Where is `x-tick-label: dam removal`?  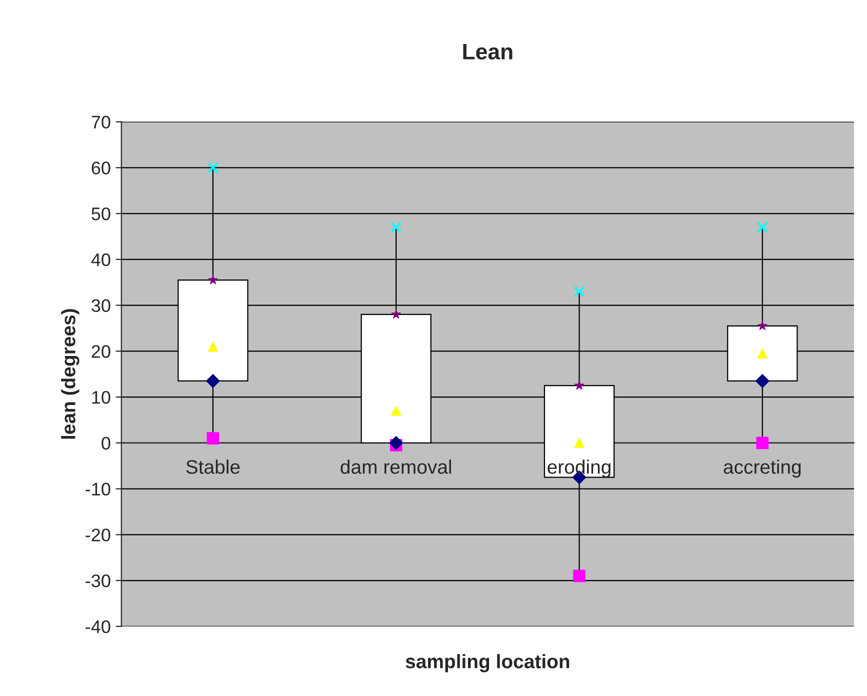
x-tick-label: dam removal is located at coordinates (396, 467).